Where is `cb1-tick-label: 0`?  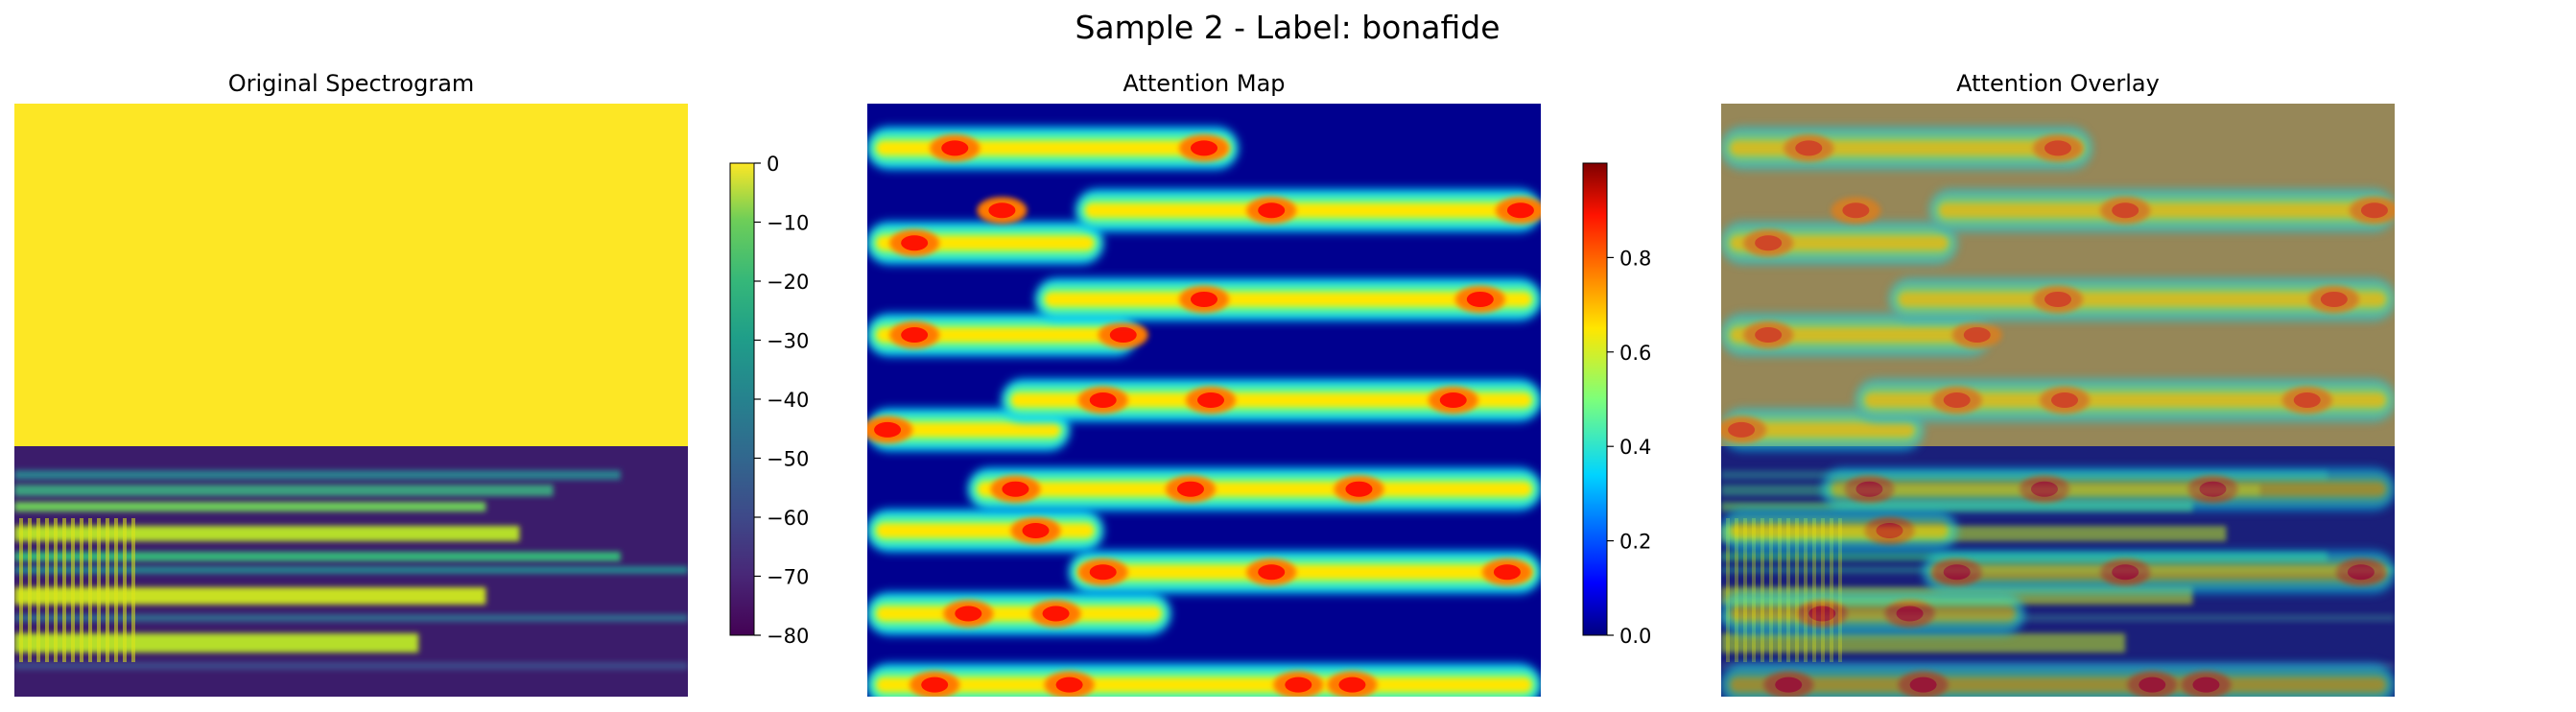 cb1-tick-label: 0 is located at coordinates (773, 164).